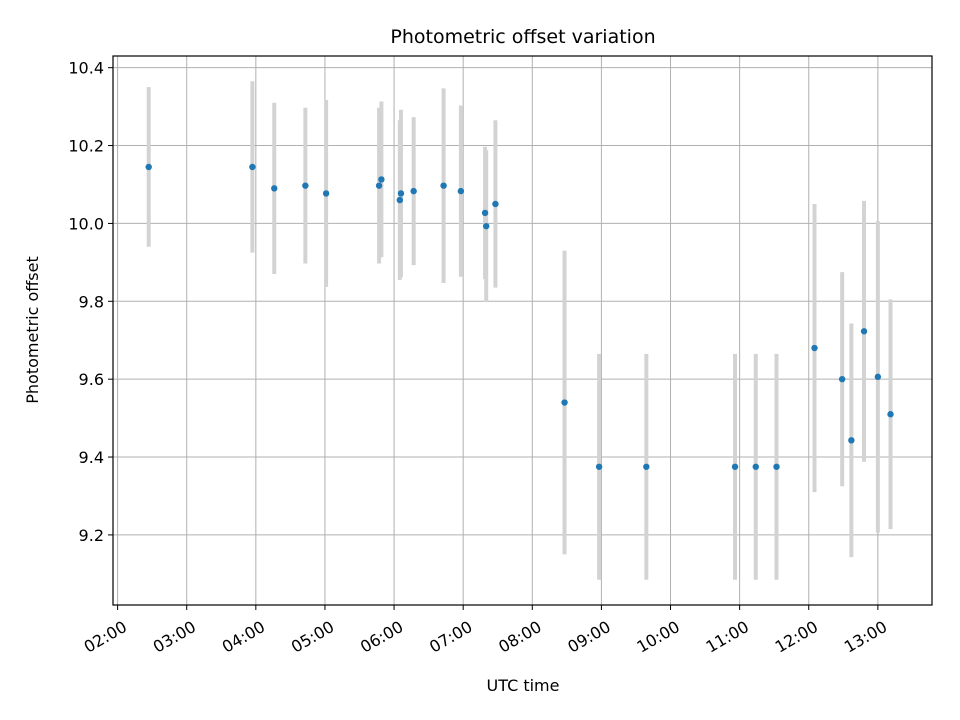  I want to click on y-tick-label: 10.2, so click(86, 146).